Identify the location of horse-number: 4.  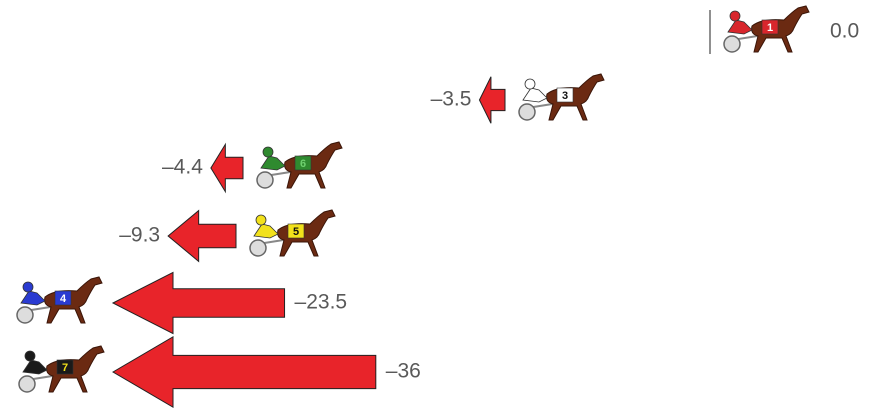
(63, 299).